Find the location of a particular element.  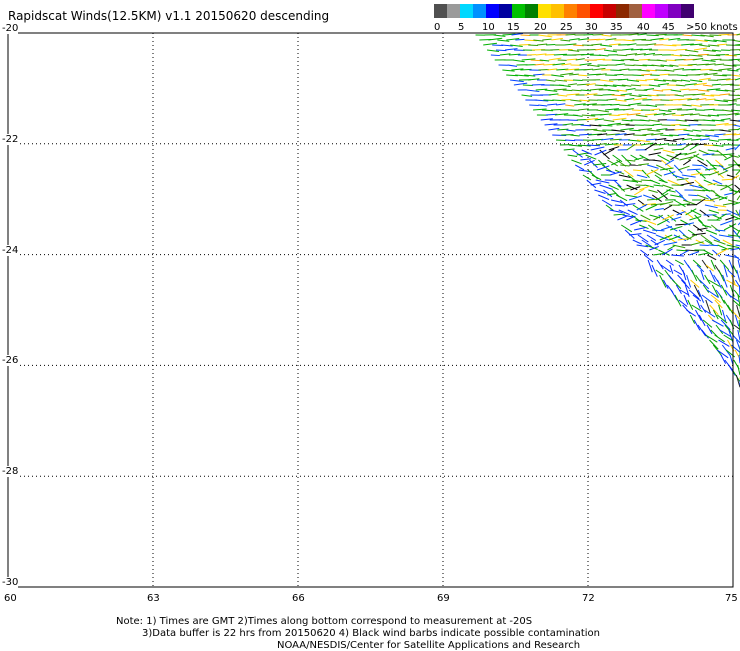

latitude-tick-label: -24 is located at coordinates (10, 250).